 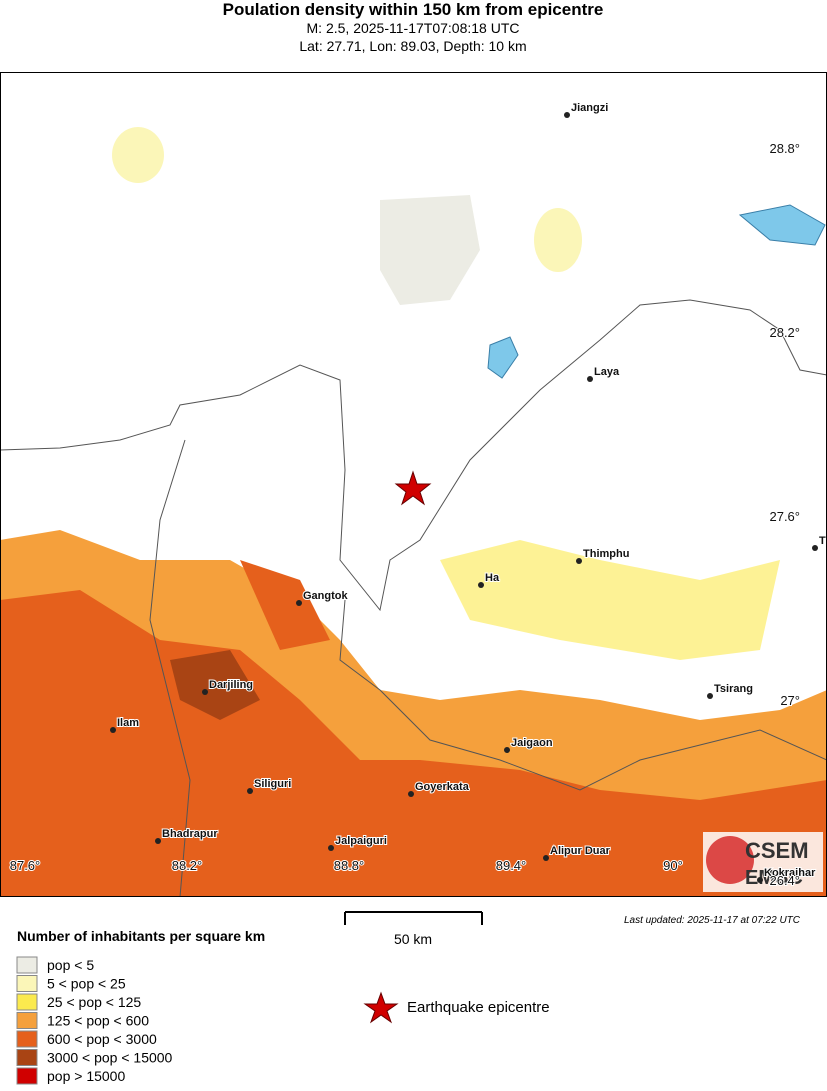 What do you see at coordinates (110, 1058) in the screenshot?
I see `legend-label: 3000 < pop < 15000` at bounding box center [110, 1058].